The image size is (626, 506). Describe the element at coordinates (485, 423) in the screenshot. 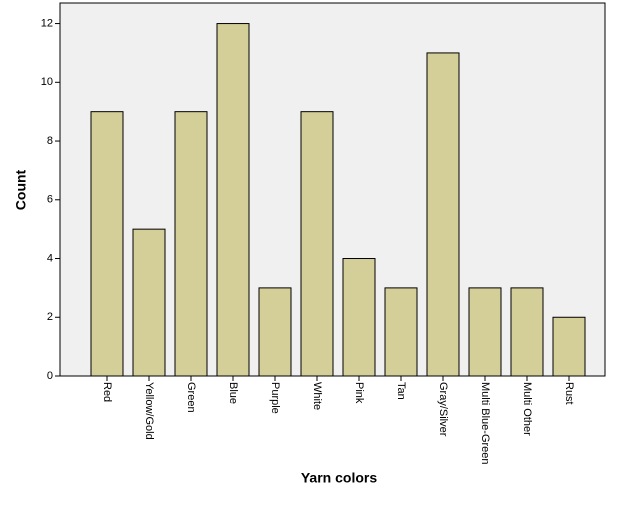

I see `x-tick-label: Multi Blue-Green` at that location.